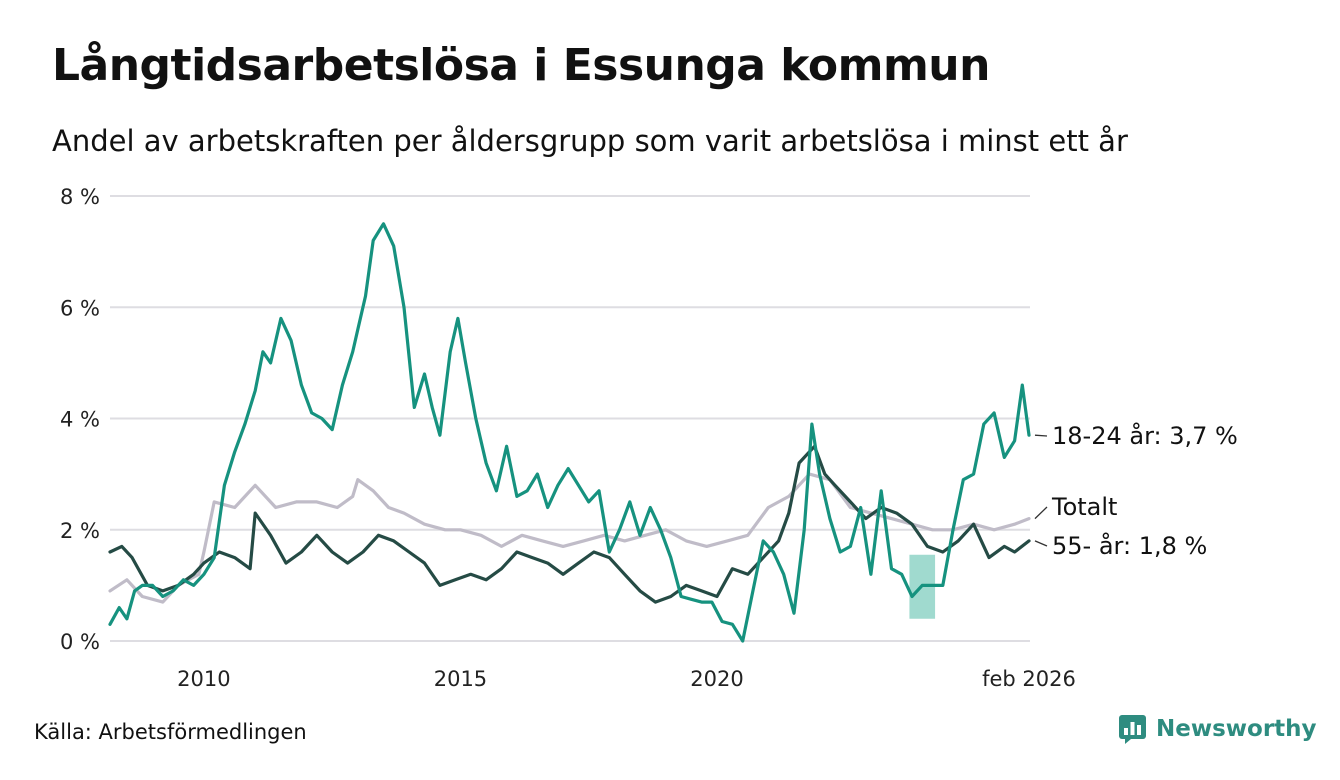 Image resolution: width=1340 pixels, height=780 pixels. I want to click on chart-title: Långtidsarbetslösa i Essunga kommun, so click(521, 65).